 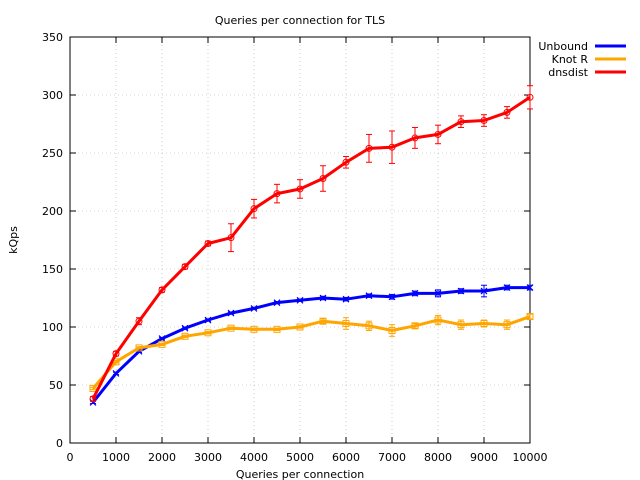 What do you see at coordinates (52, 95) in the screenshot?
I see `y-tick-label: 300` at bounding box center [52, 95].